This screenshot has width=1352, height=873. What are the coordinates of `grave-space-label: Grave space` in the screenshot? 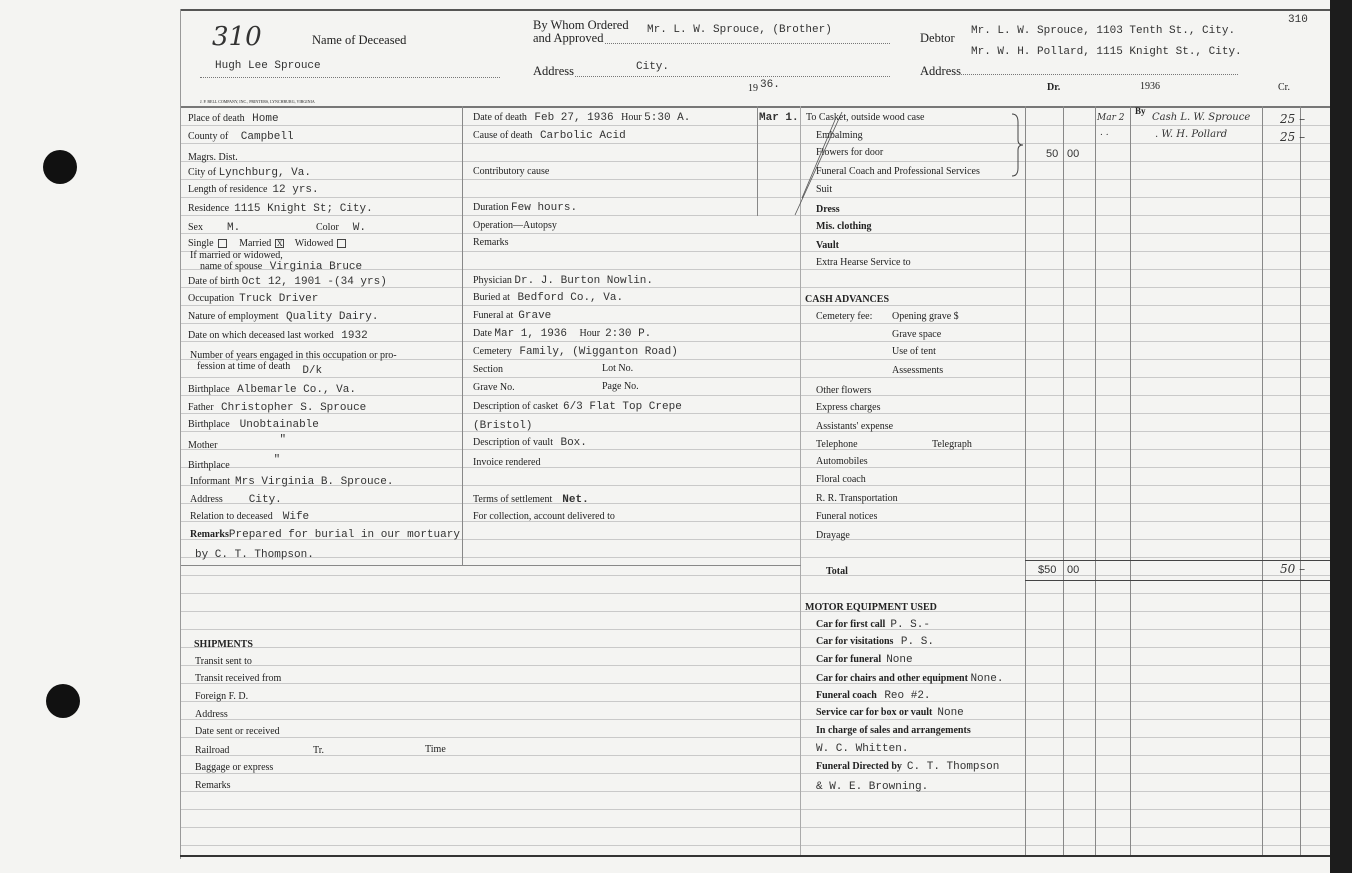 It's located at (917, 334).